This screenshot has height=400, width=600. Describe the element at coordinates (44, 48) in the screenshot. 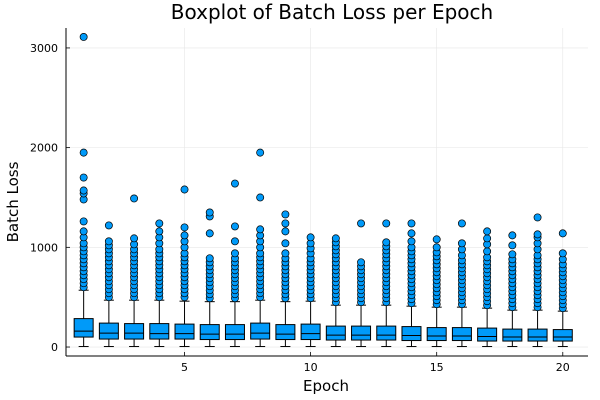

I see `y-tick-label: 3000` at that location.